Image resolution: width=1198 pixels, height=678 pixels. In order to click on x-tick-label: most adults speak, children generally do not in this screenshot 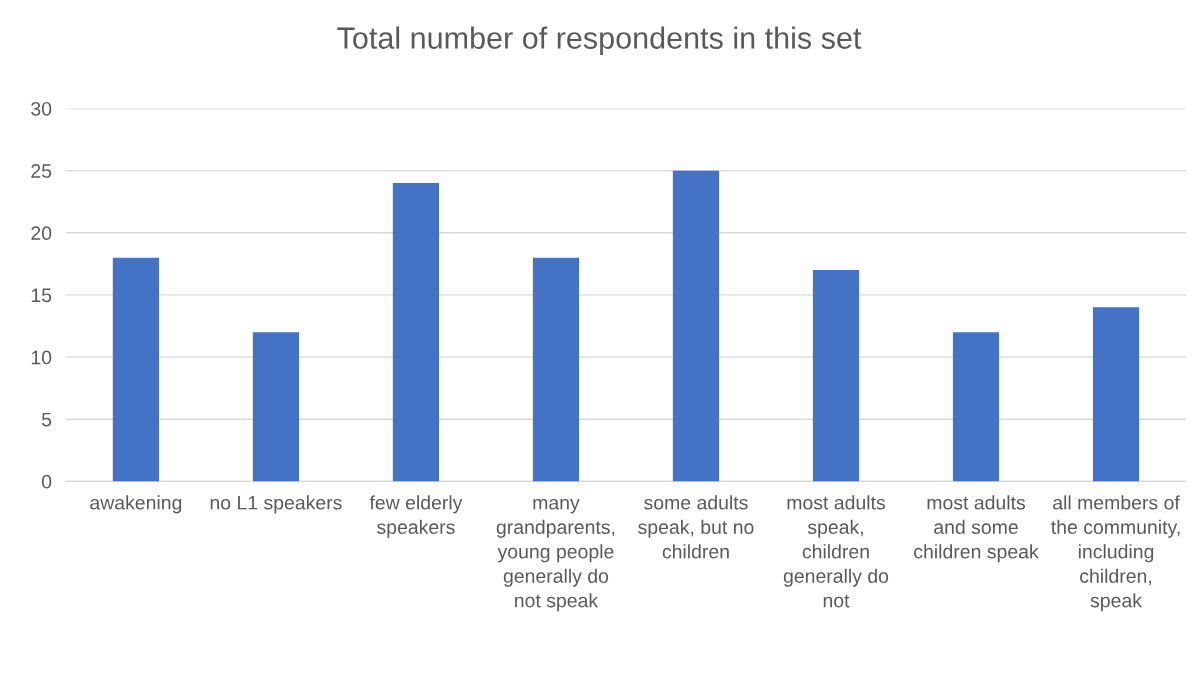, I will do `click(836, 551)`.